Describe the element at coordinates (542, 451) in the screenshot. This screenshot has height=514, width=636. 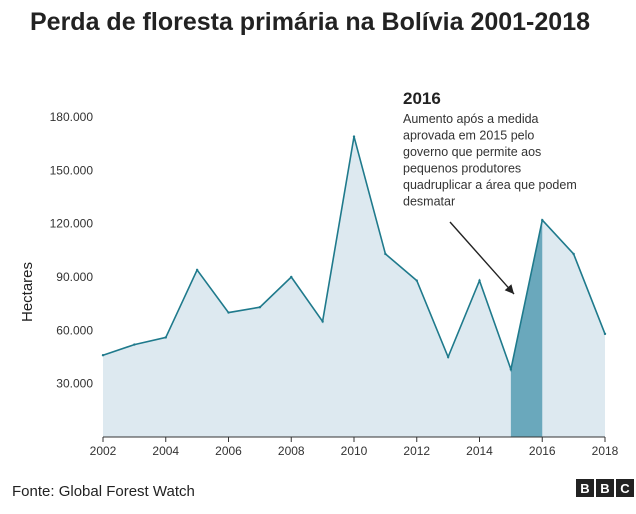
I see `x-tick-label-2016: 2016` at that location.